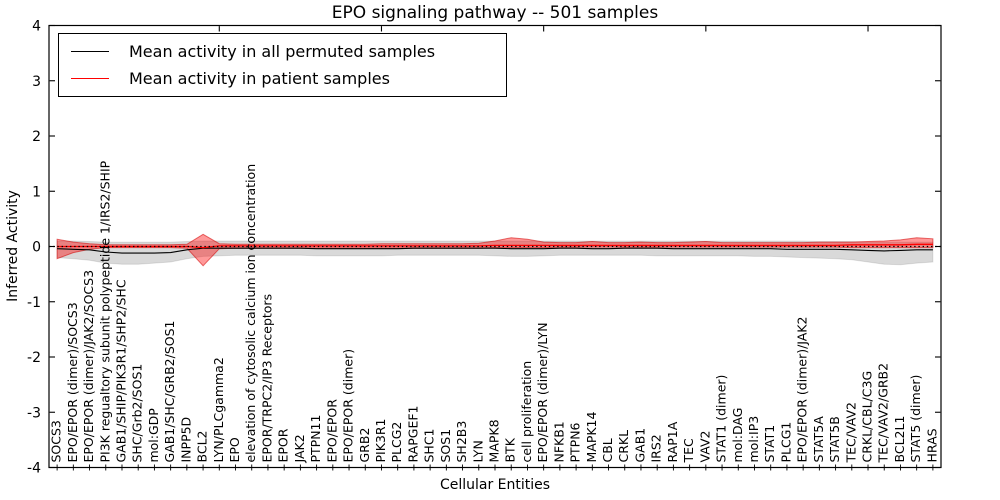 The height and width of the screenshot is (500, 1000). Describe the element at coordinates (494, 440) in the screenshot. I see `x-tick-label: MAPK8` at that location.